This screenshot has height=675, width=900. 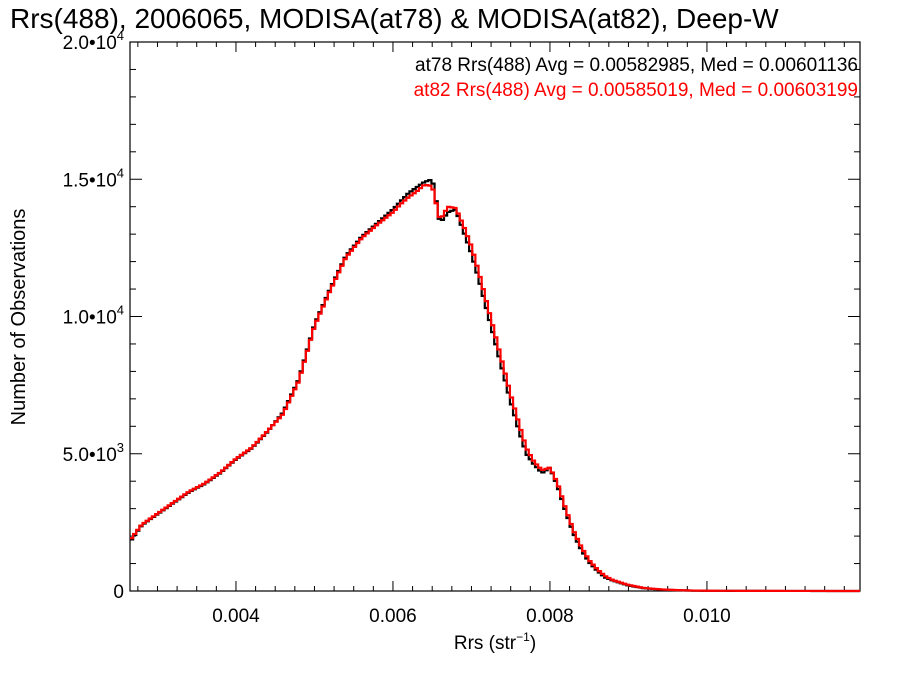 I want to click on y-tick-label: 1.5•104, so click(x=93, y=178).